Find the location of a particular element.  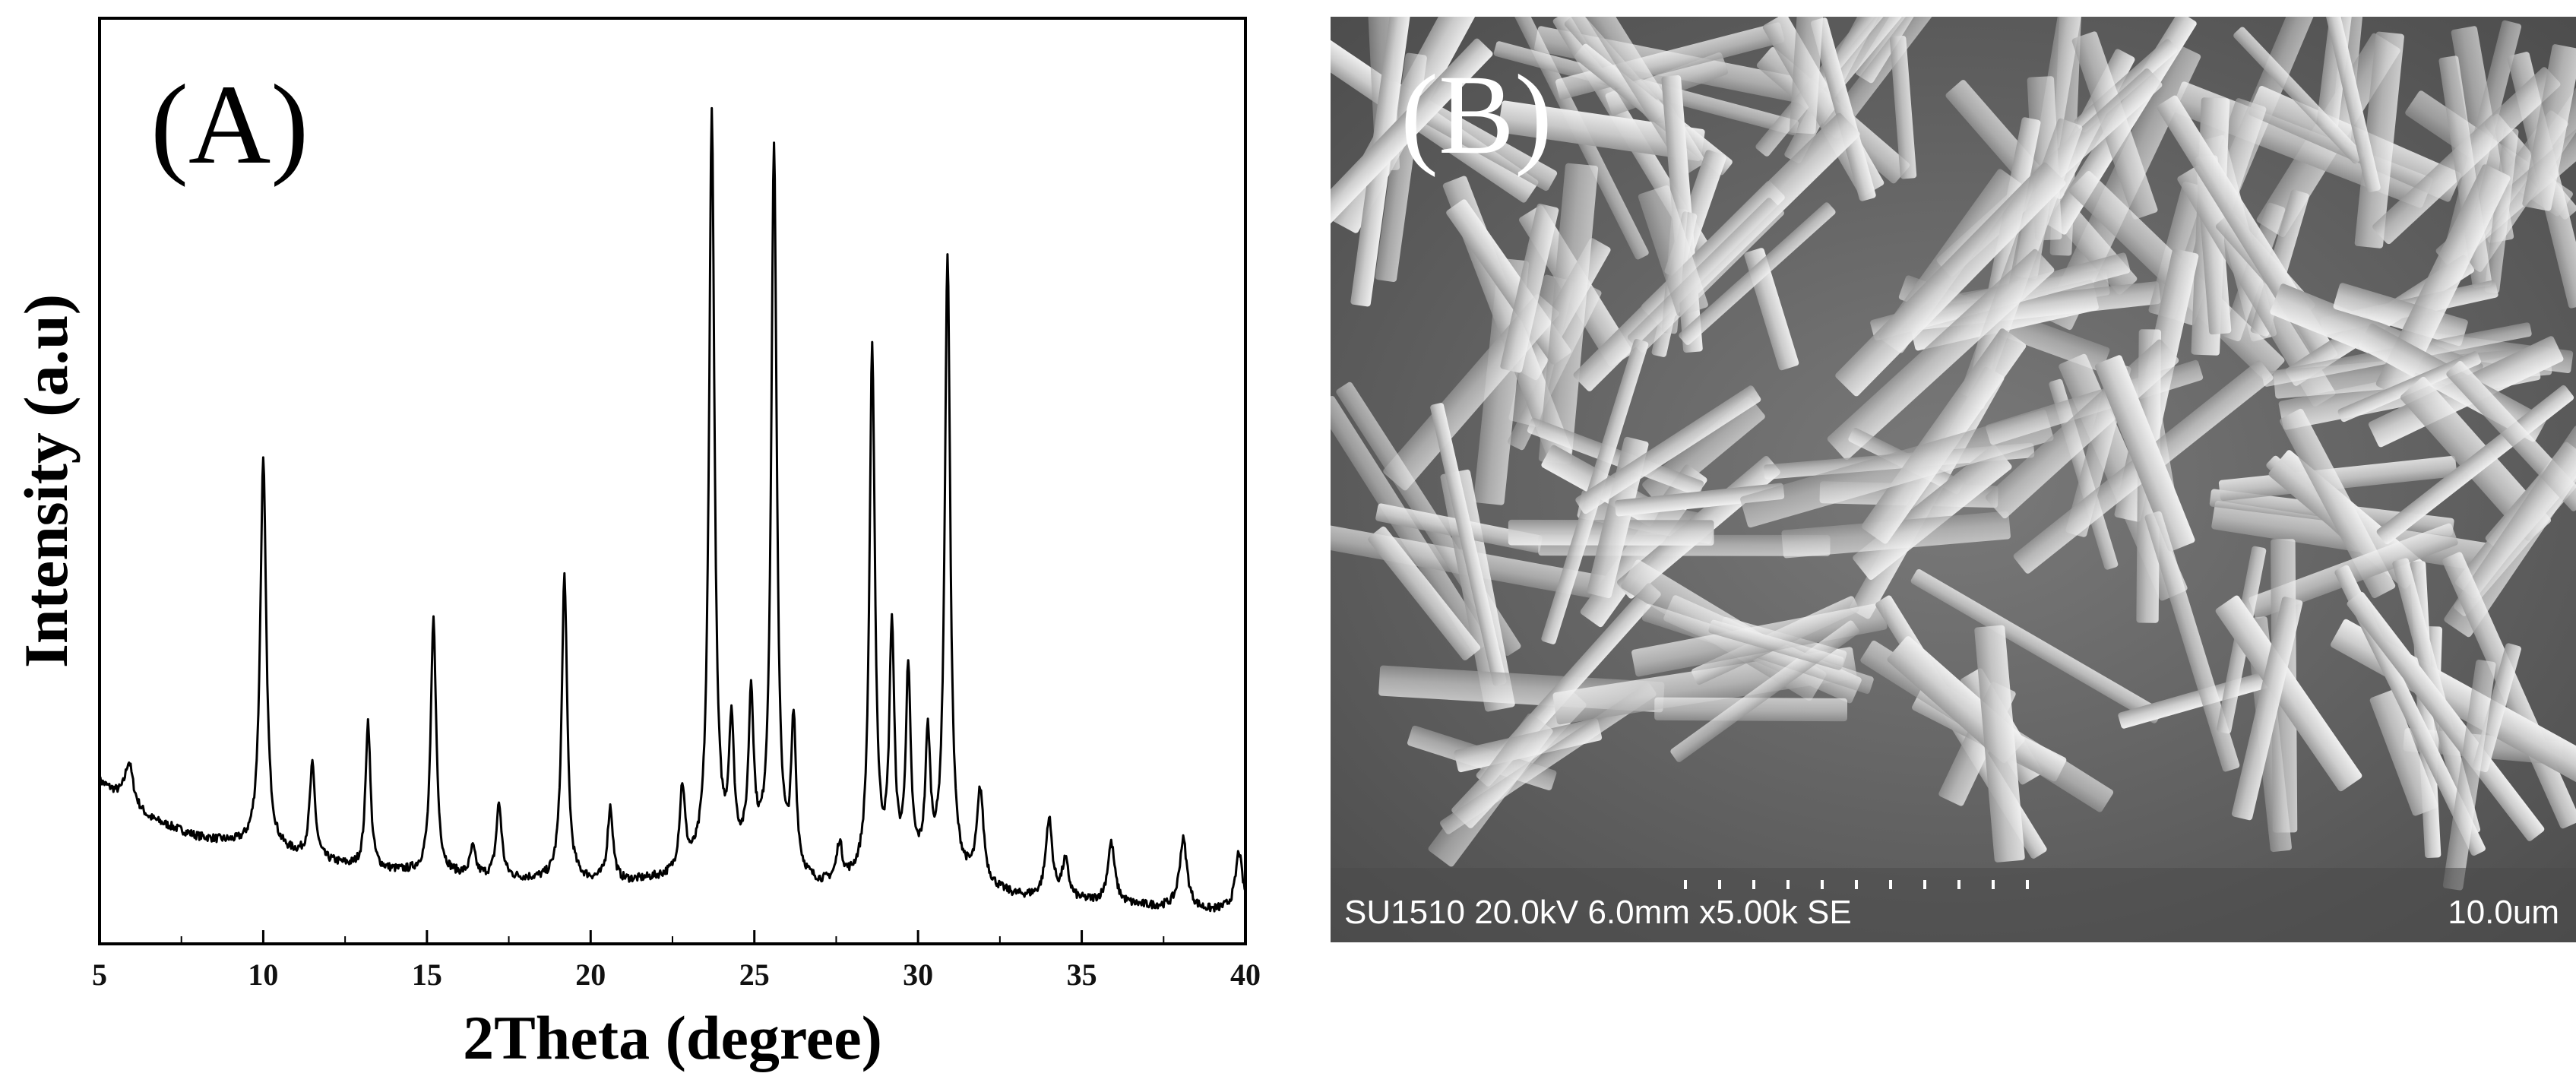

x-tick-label: 10 is located at coordinates (263, 975).